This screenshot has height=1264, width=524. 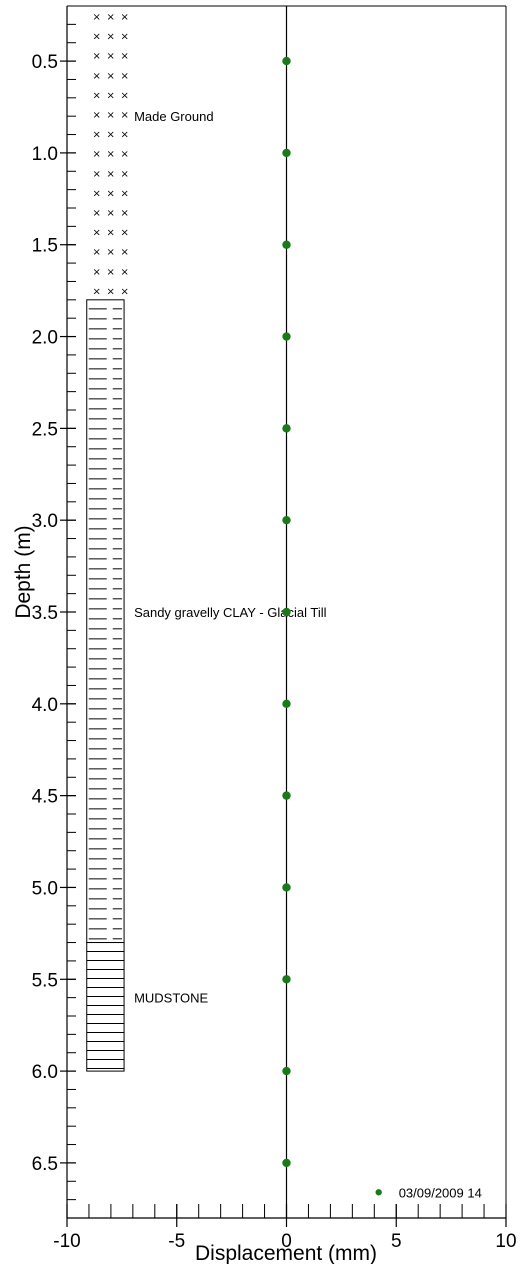 I want to click on stratum-label: Sandy gravelly CLAY - Glacial Till, so click(x=230, y=612).